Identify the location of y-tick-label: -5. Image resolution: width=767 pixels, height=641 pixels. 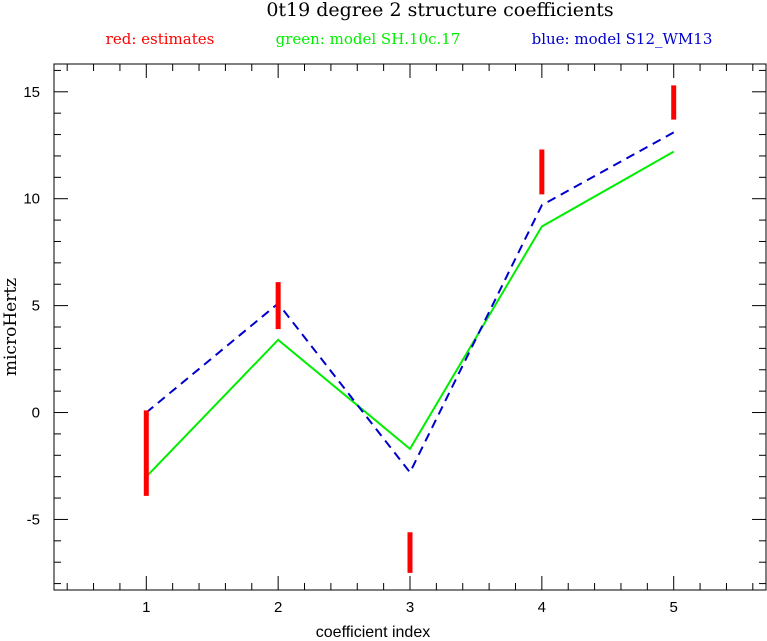
(33, 519).